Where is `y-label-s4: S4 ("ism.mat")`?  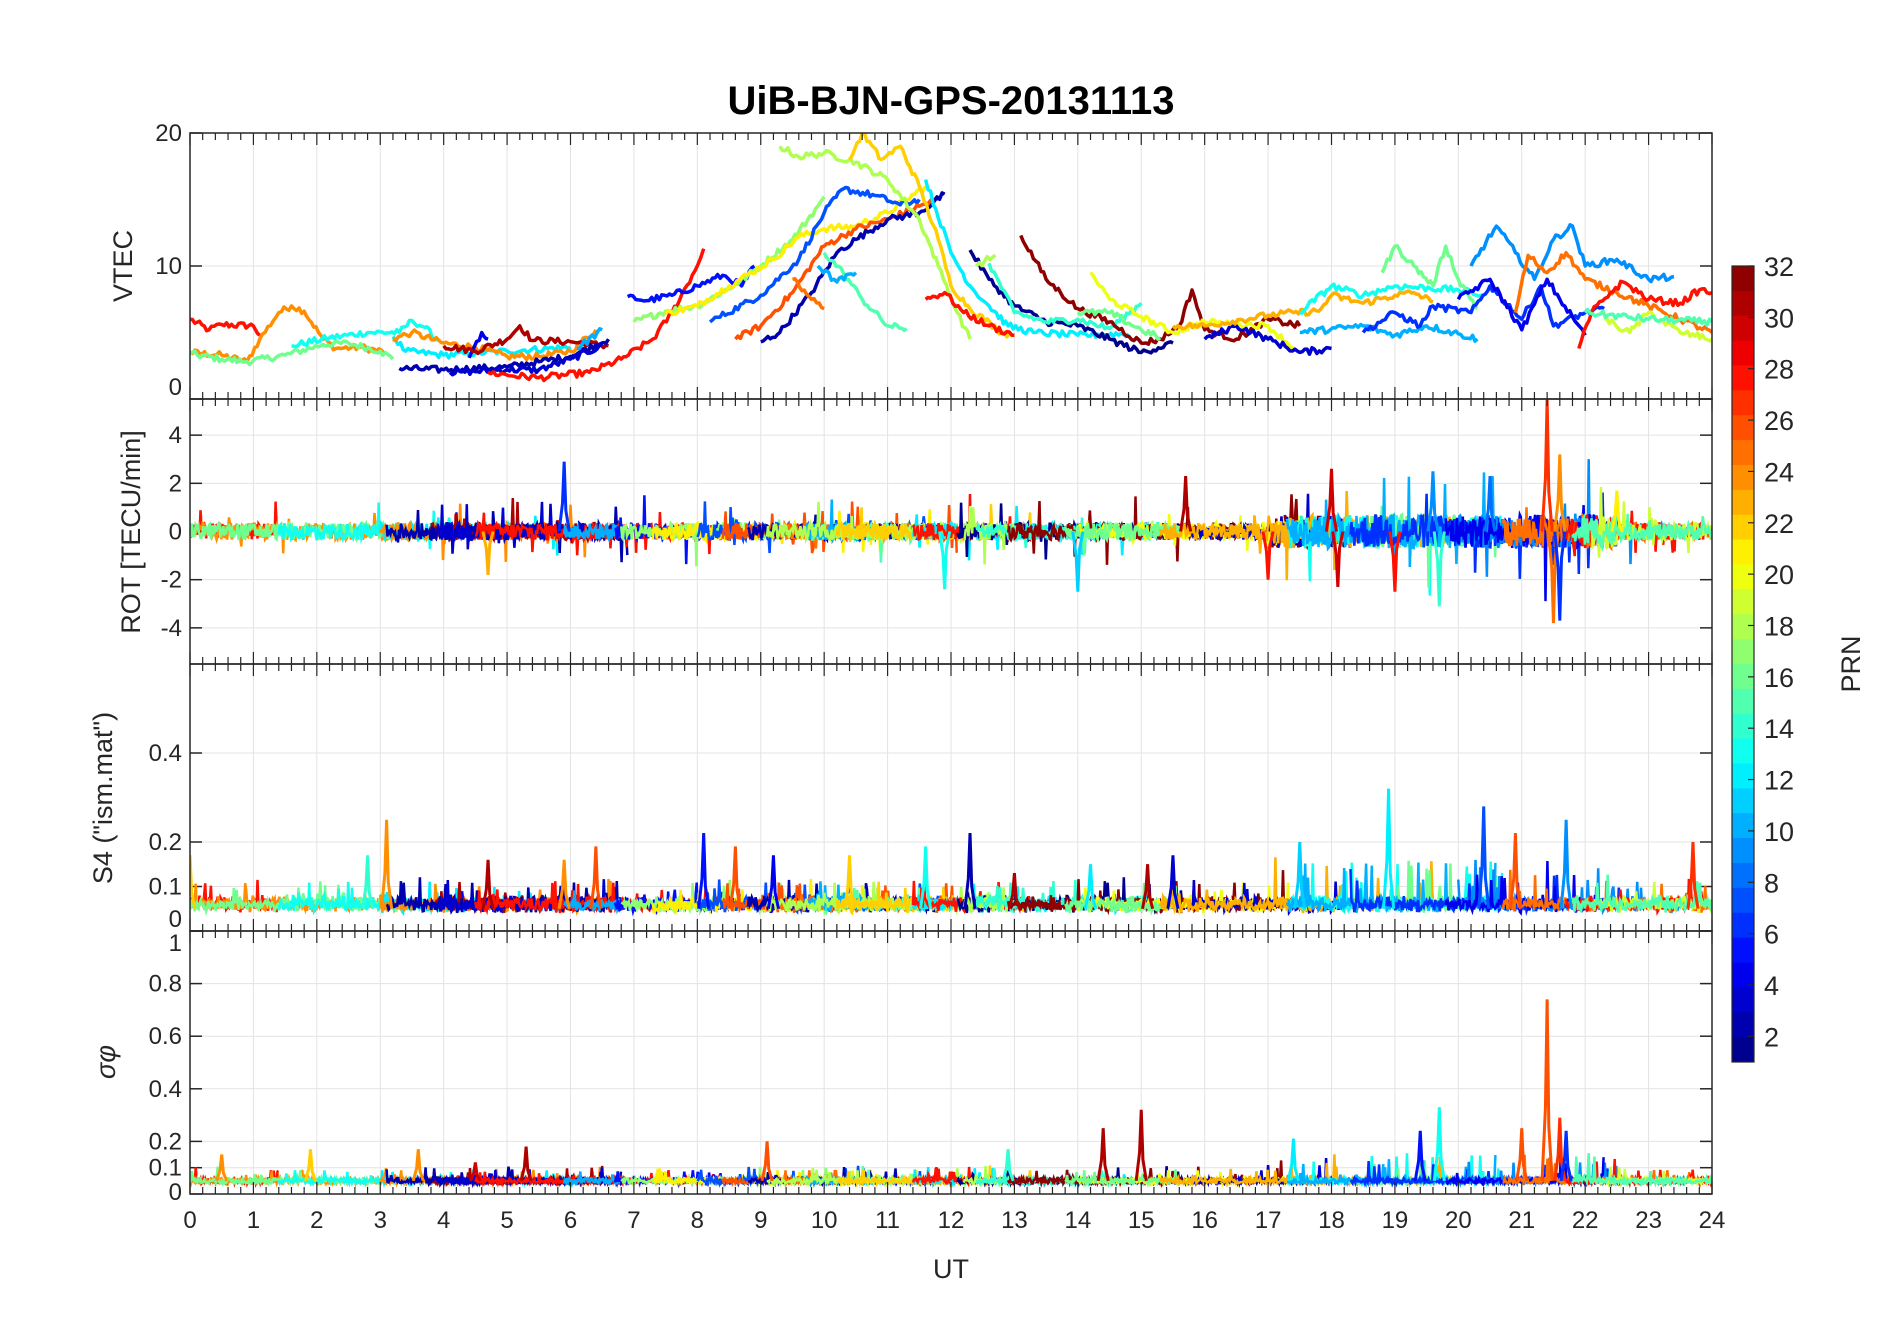 y-label-s4: S4 ("ism.mat") is located at coordinates (103, 798).